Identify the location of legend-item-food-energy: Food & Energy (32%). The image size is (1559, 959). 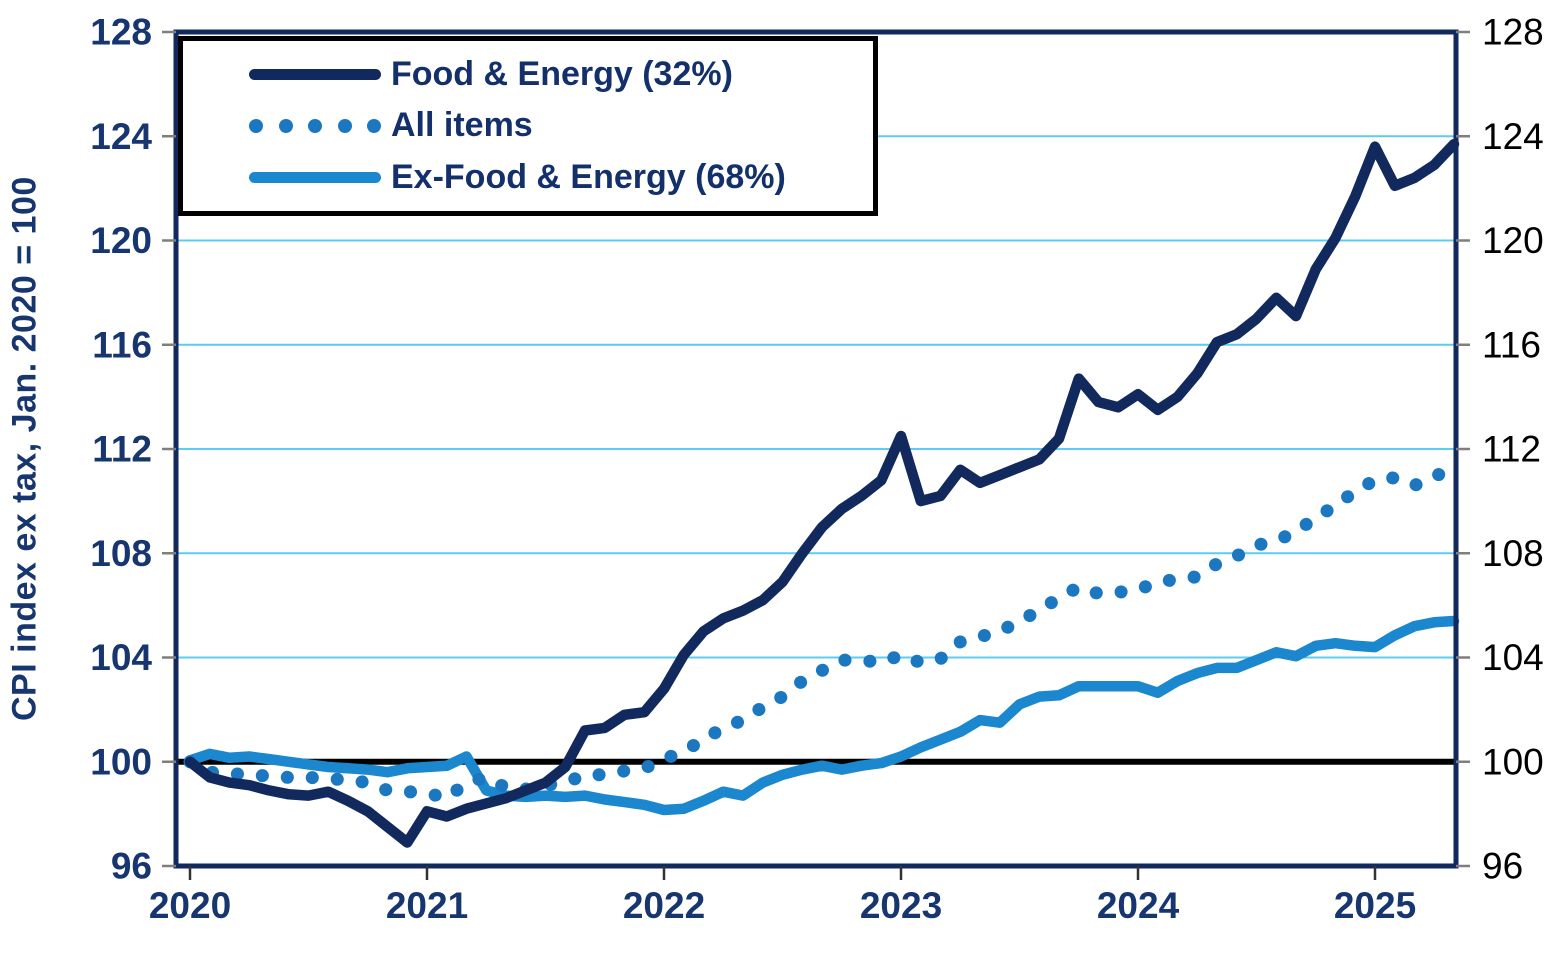
(561, 74).